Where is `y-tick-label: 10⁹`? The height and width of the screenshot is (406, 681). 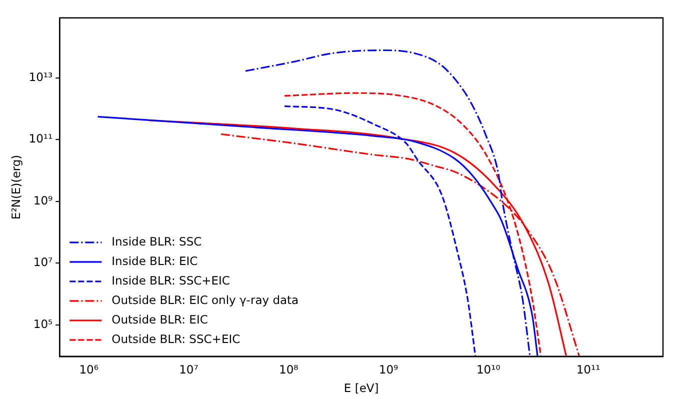
y-tick-label: 10⁹ is located at coordinates (43, 200).